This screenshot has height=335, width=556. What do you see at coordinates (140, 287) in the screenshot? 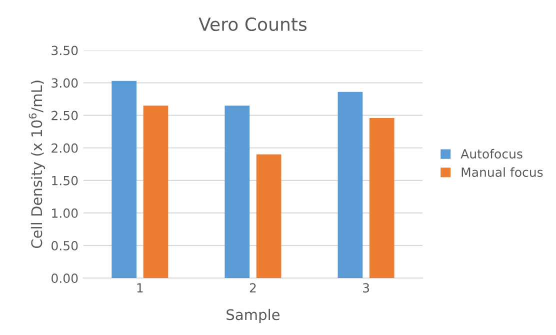
I see `x-tick-label: 1` at bounding box center [140, 287].